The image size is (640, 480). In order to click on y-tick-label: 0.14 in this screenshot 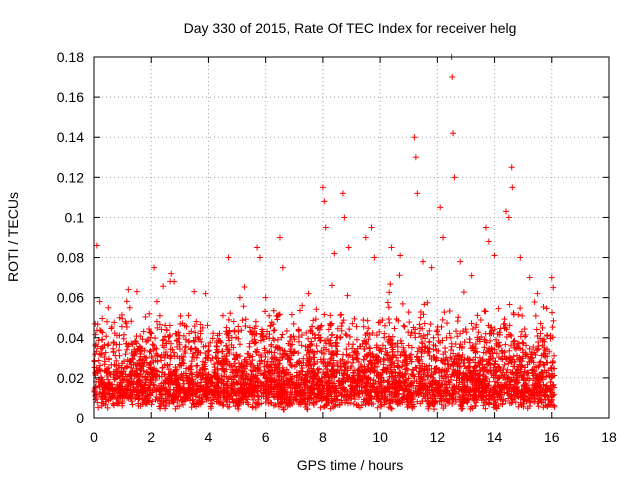, I will do `click(70, 137)`.